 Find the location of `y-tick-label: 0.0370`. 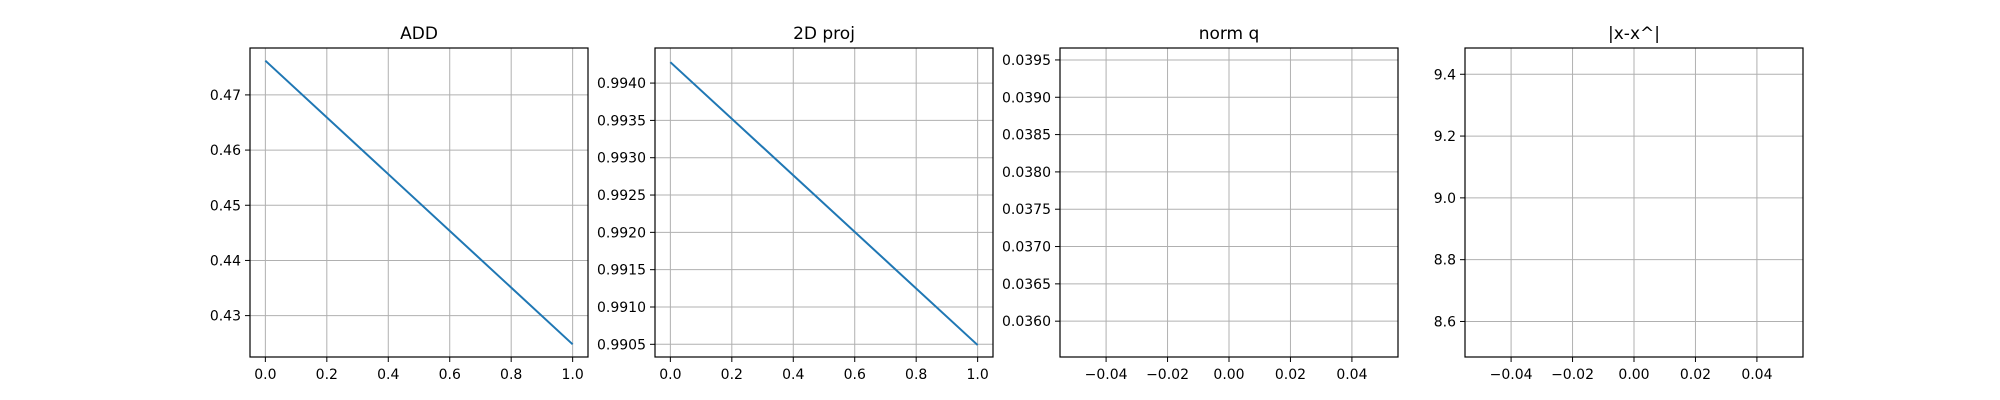

y-tick-label: 0.0370 is located at coordinates (1026, 248).